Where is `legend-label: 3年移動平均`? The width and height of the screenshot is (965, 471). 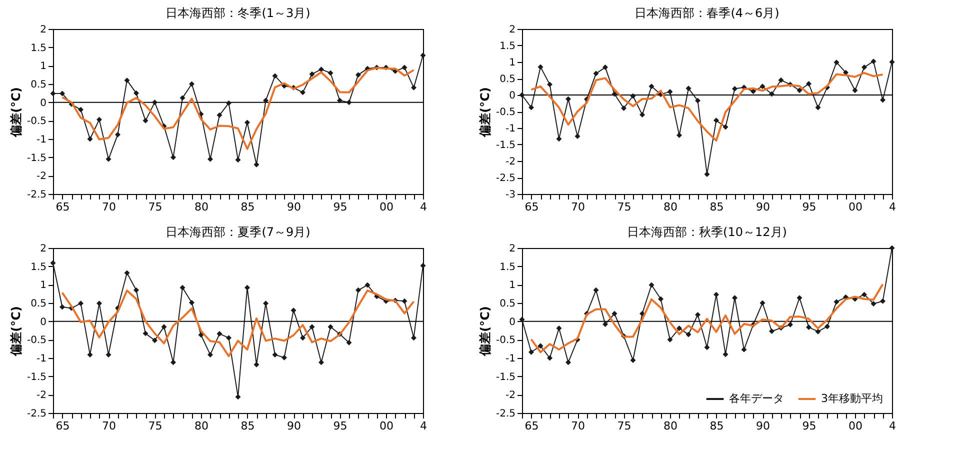 legend-label: 3年移動平均 is located at coordinates (852, 398).